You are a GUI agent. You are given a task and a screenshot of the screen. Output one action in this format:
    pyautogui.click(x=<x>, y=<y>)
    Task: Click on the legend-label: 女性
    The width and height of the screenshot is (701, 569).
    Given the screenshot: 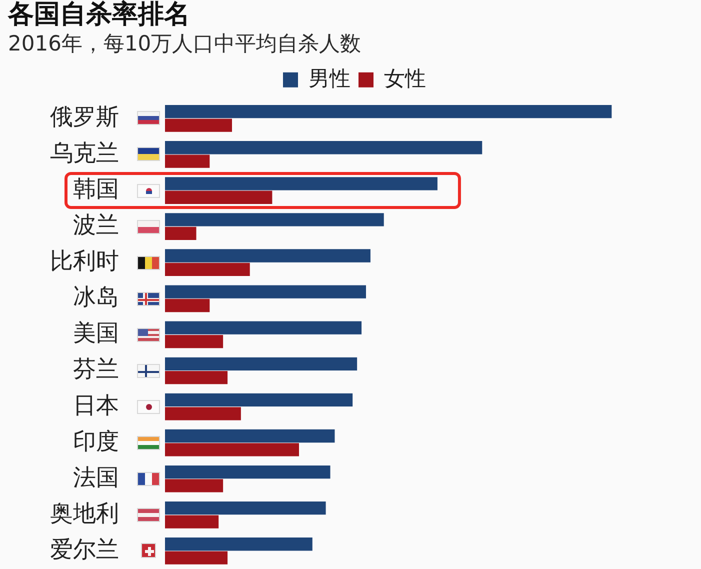 What is the action you would take?
    pyautogui.click(x=405, y=78)
    